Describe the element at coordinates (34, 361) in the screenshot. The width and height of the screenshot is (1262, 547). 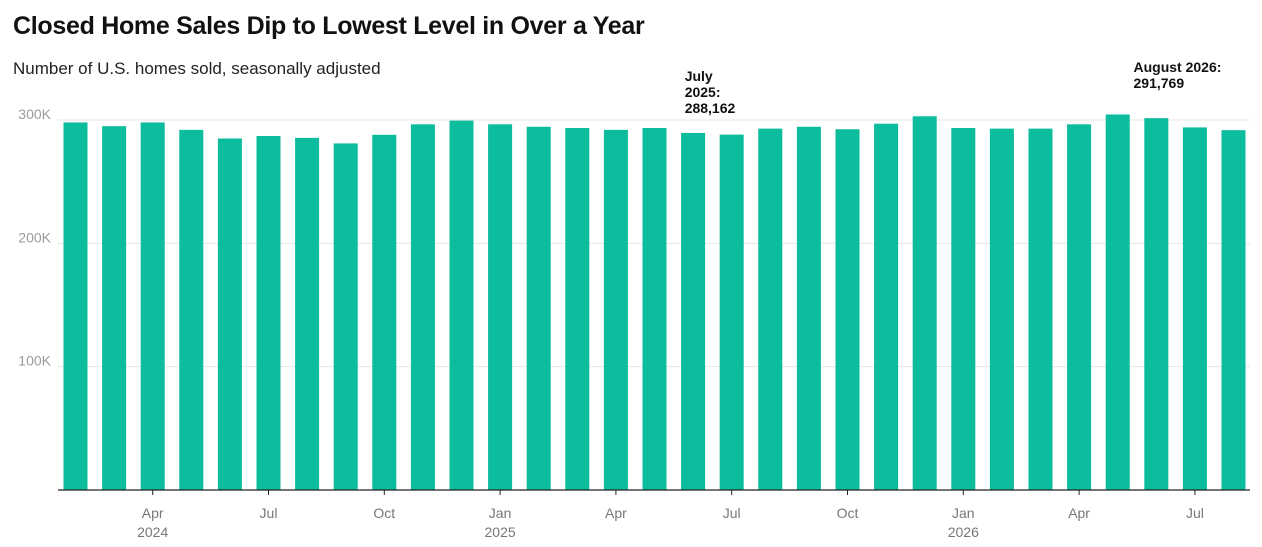
I see `y-tick-label: 100K` at that location.